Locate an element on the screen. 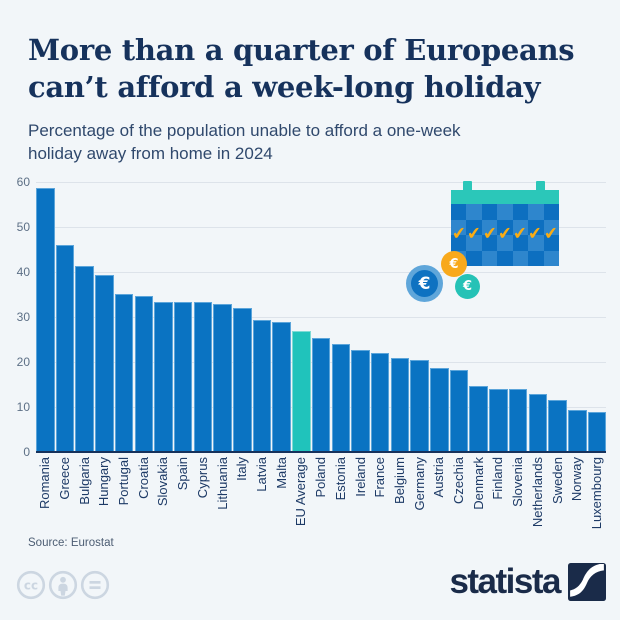  x-axis-label-latvia: Latvia is located at coordinates (261, 474).